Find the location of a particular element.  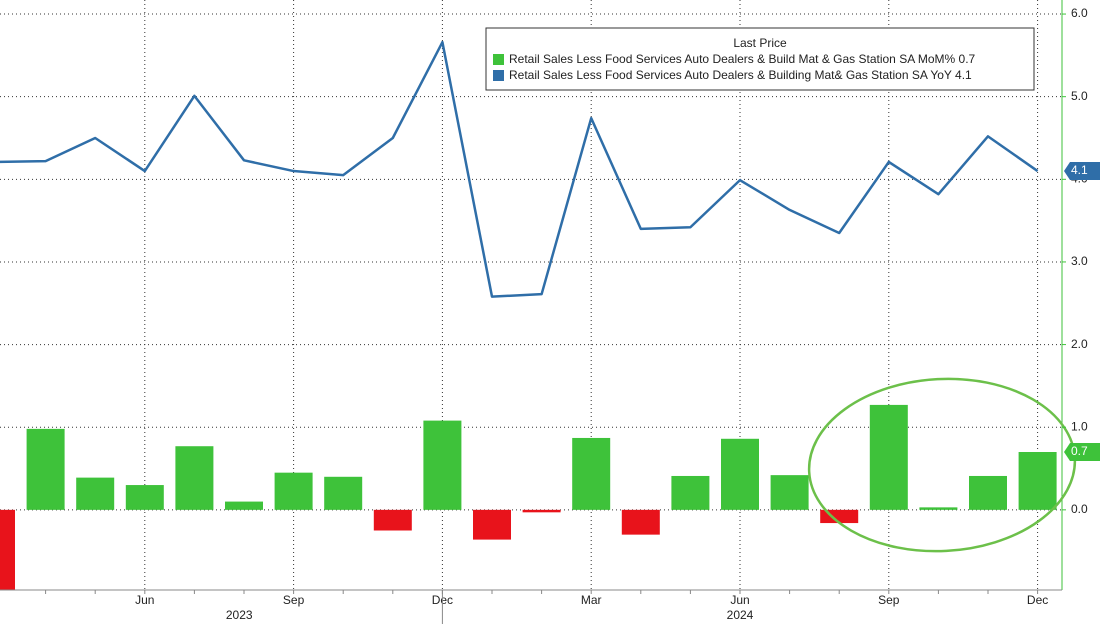

last-value-label: 0.7 is located at coordinates (1079, 451).